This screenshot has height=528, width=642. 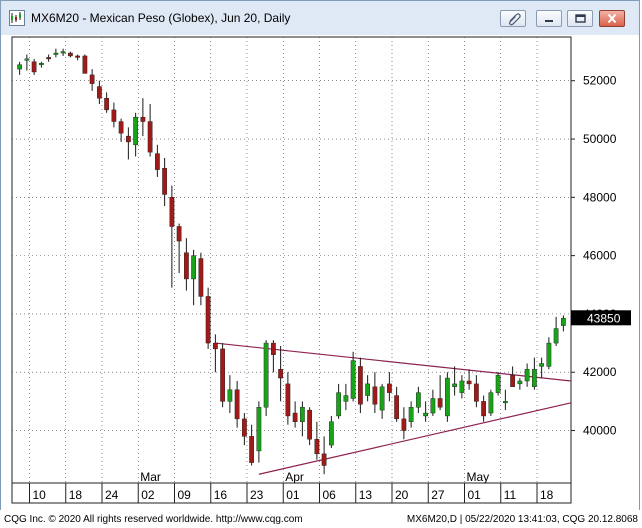 What do you see at coordinates (415, 438) in the screenshot?
I see `trendline-lower` at bounding box center [415, 438].